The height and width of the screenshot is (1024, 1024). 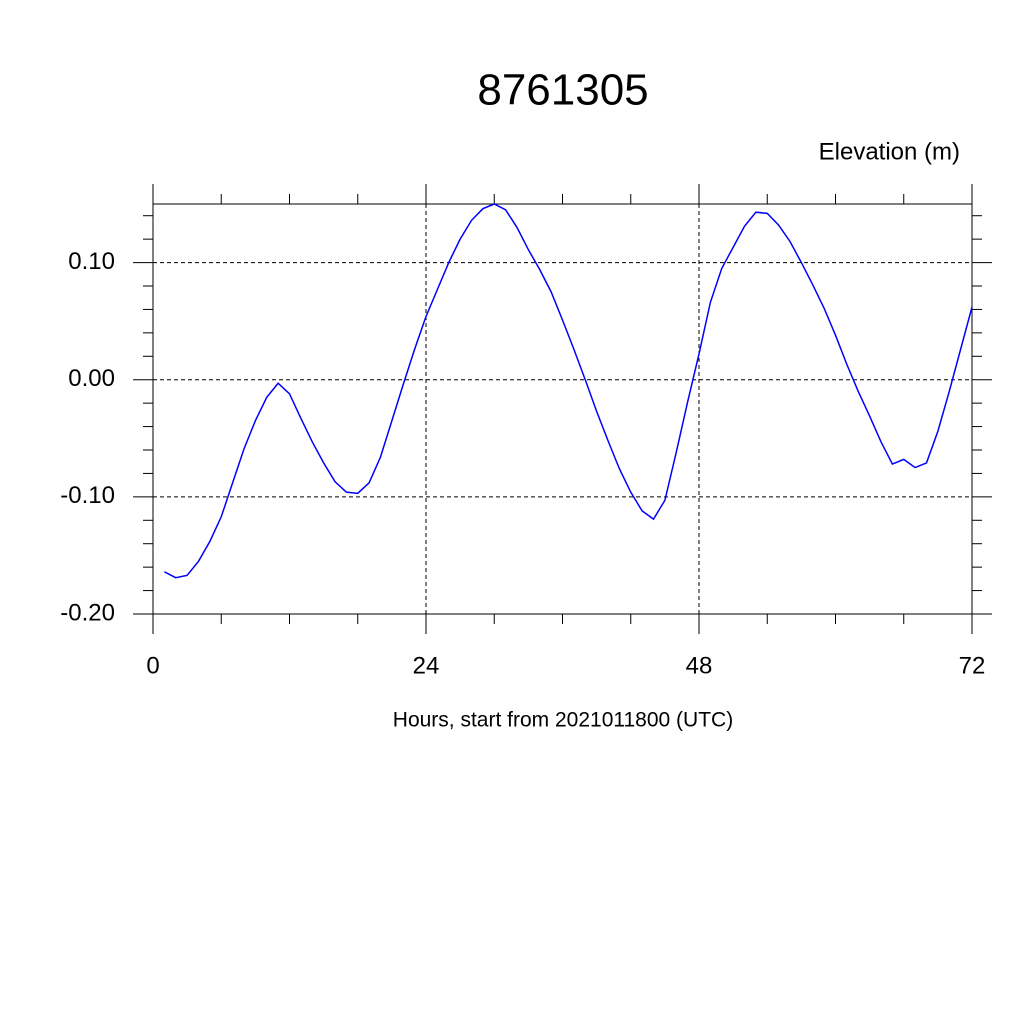 I want to click on x-tick-label: 48, so click(x=699, y=665).